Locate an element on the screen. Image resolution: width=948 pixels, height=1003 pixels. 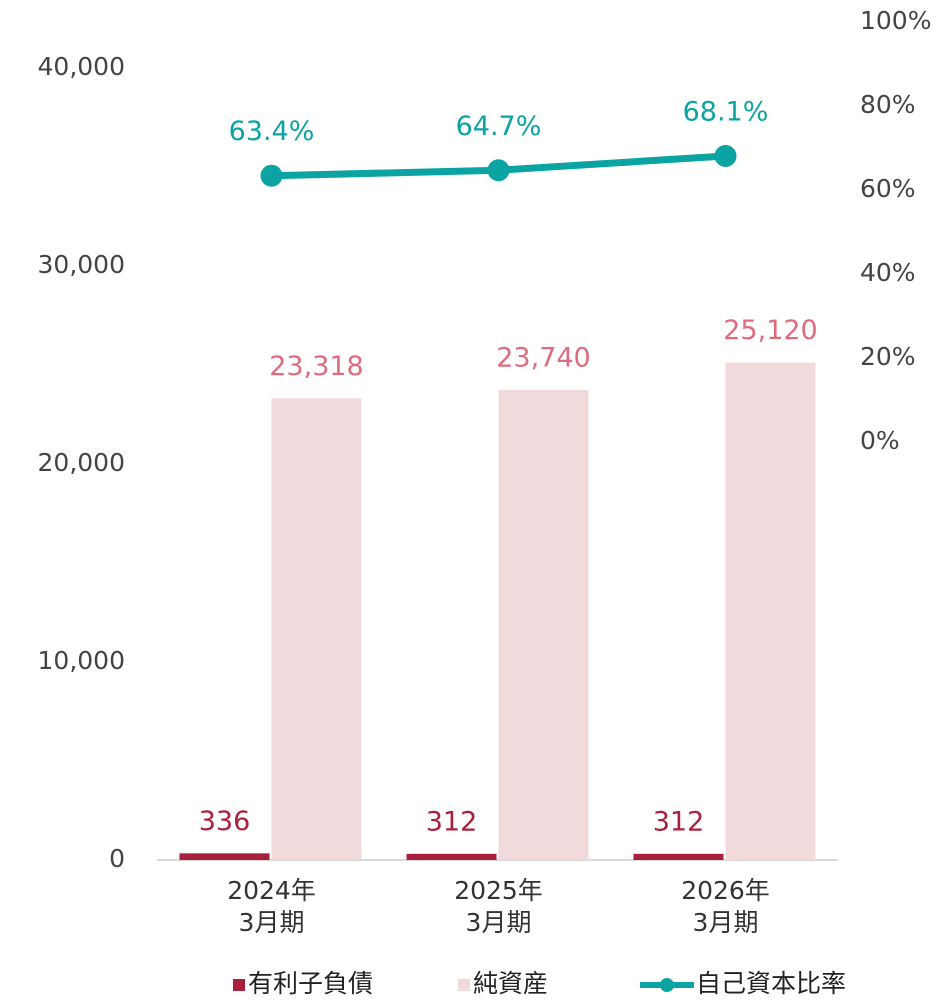
y2-tick-label: 0% is located at coordinates (880, 440).